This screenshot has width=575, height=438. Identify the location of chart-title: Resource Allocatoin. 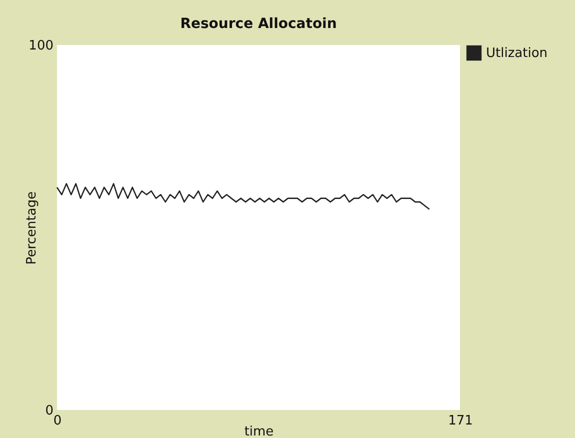
(258, 24).